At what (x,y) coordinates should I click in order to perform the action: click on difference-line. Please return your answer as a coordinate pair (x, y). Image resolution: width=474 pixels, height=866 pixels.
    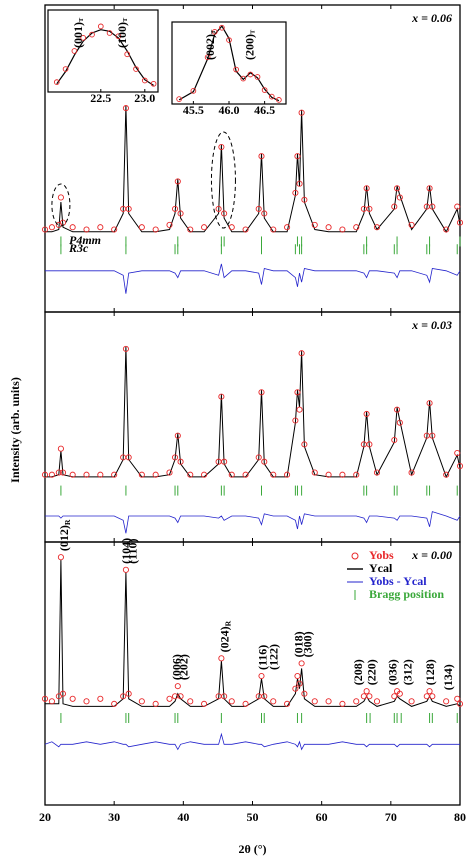
    Looking at the image, I should click on (252, 741).